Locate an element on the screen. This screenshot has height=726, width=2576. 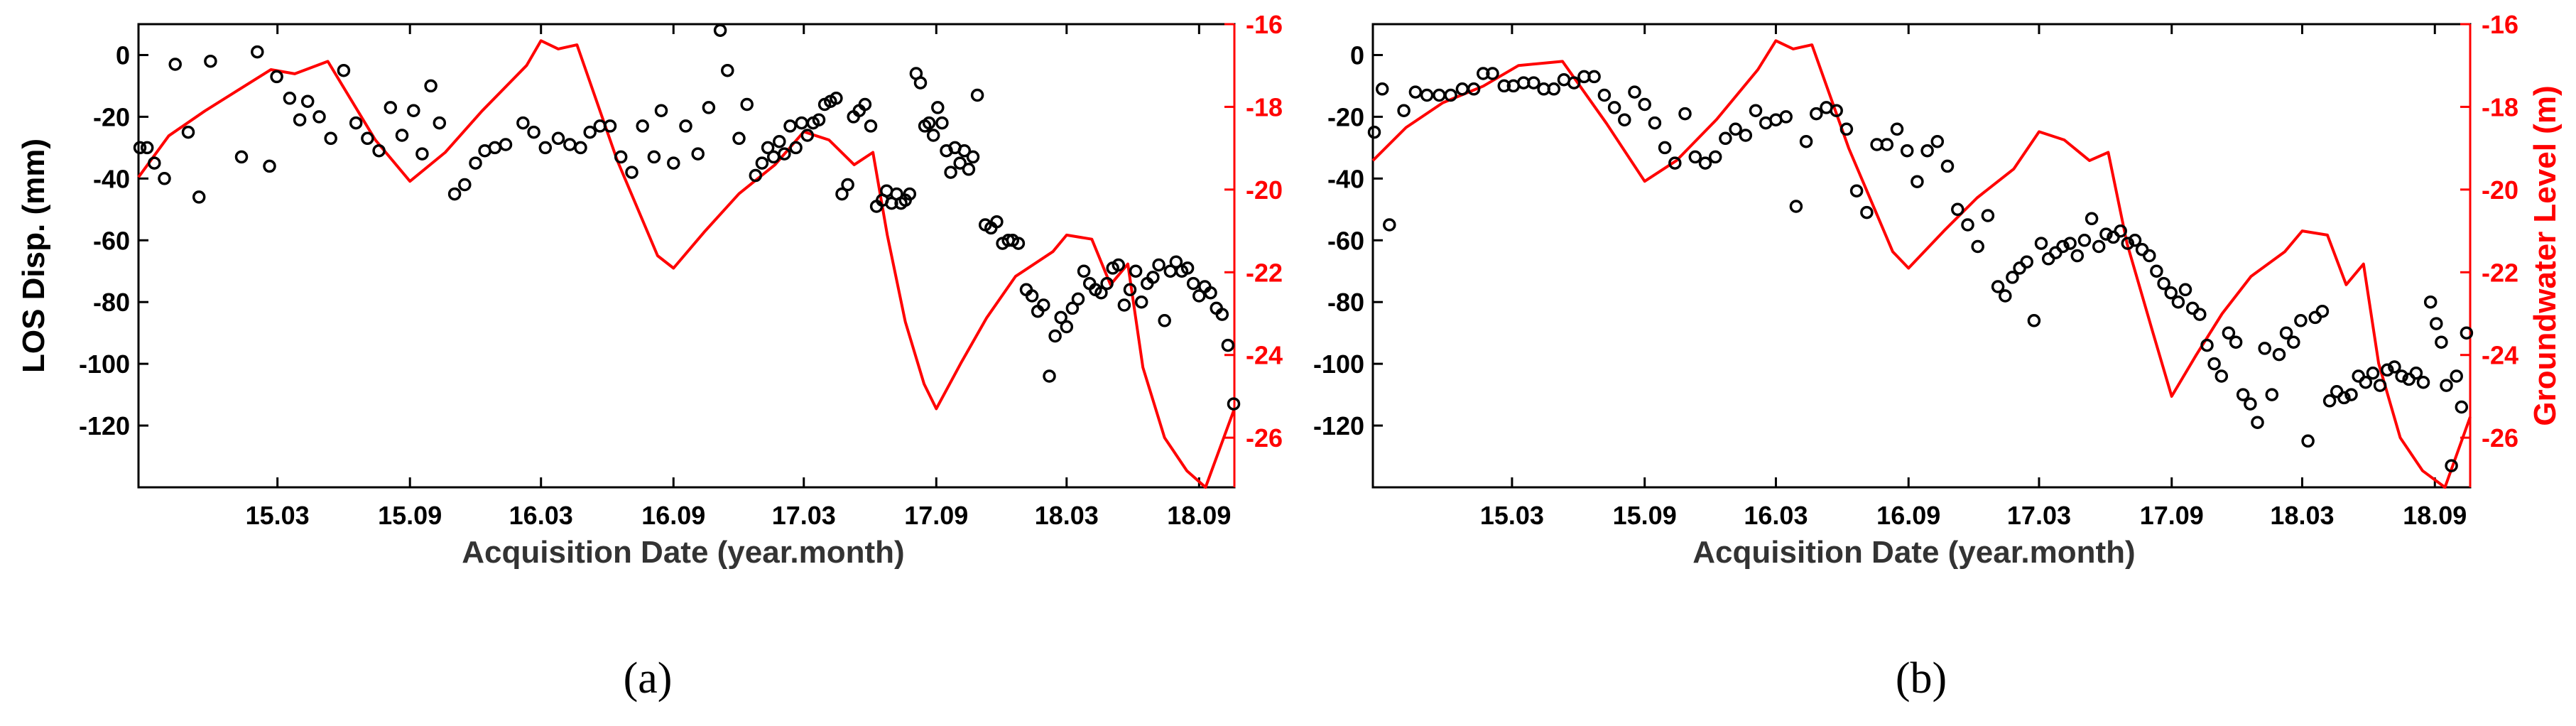
y-left-axis-title: LOS Disp. (mm) is located at coordinates (33, 256).